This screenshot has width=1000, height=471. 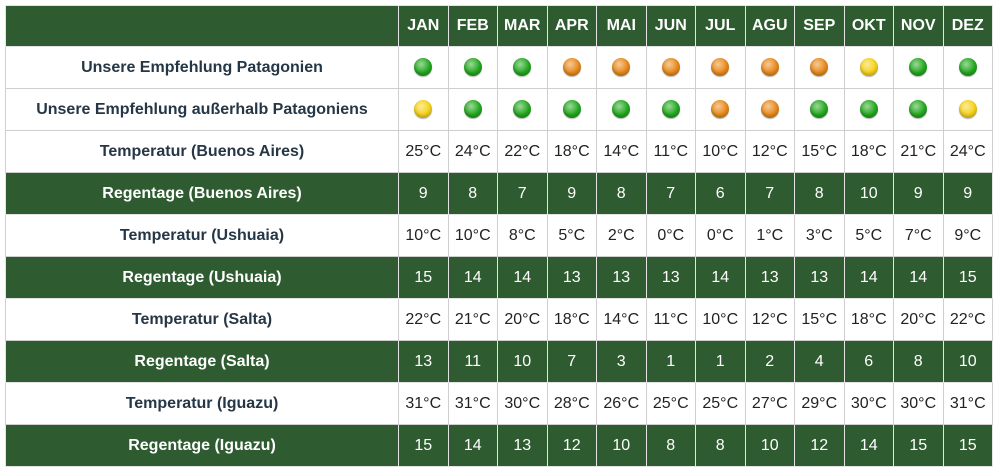 What do you see at coordinates (621, 26) in the screenshot?
I see `month-header: MAI` at bounding box center [621, 26].